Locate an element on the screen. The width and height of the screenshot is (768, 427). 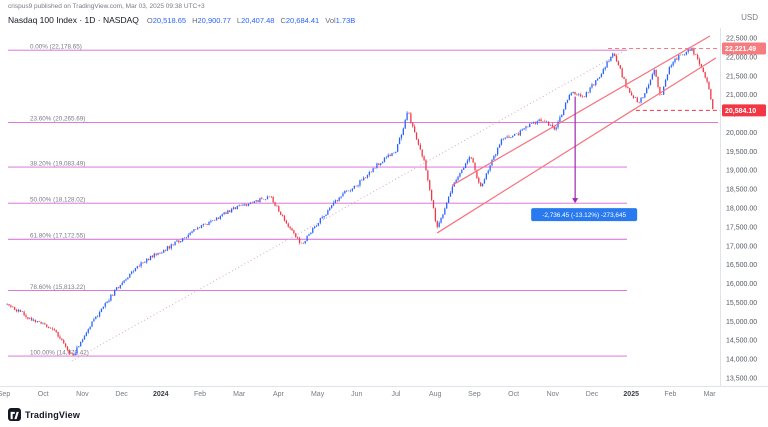
price-tick-label: 16,000.00 is located at coordinates (741, 284).